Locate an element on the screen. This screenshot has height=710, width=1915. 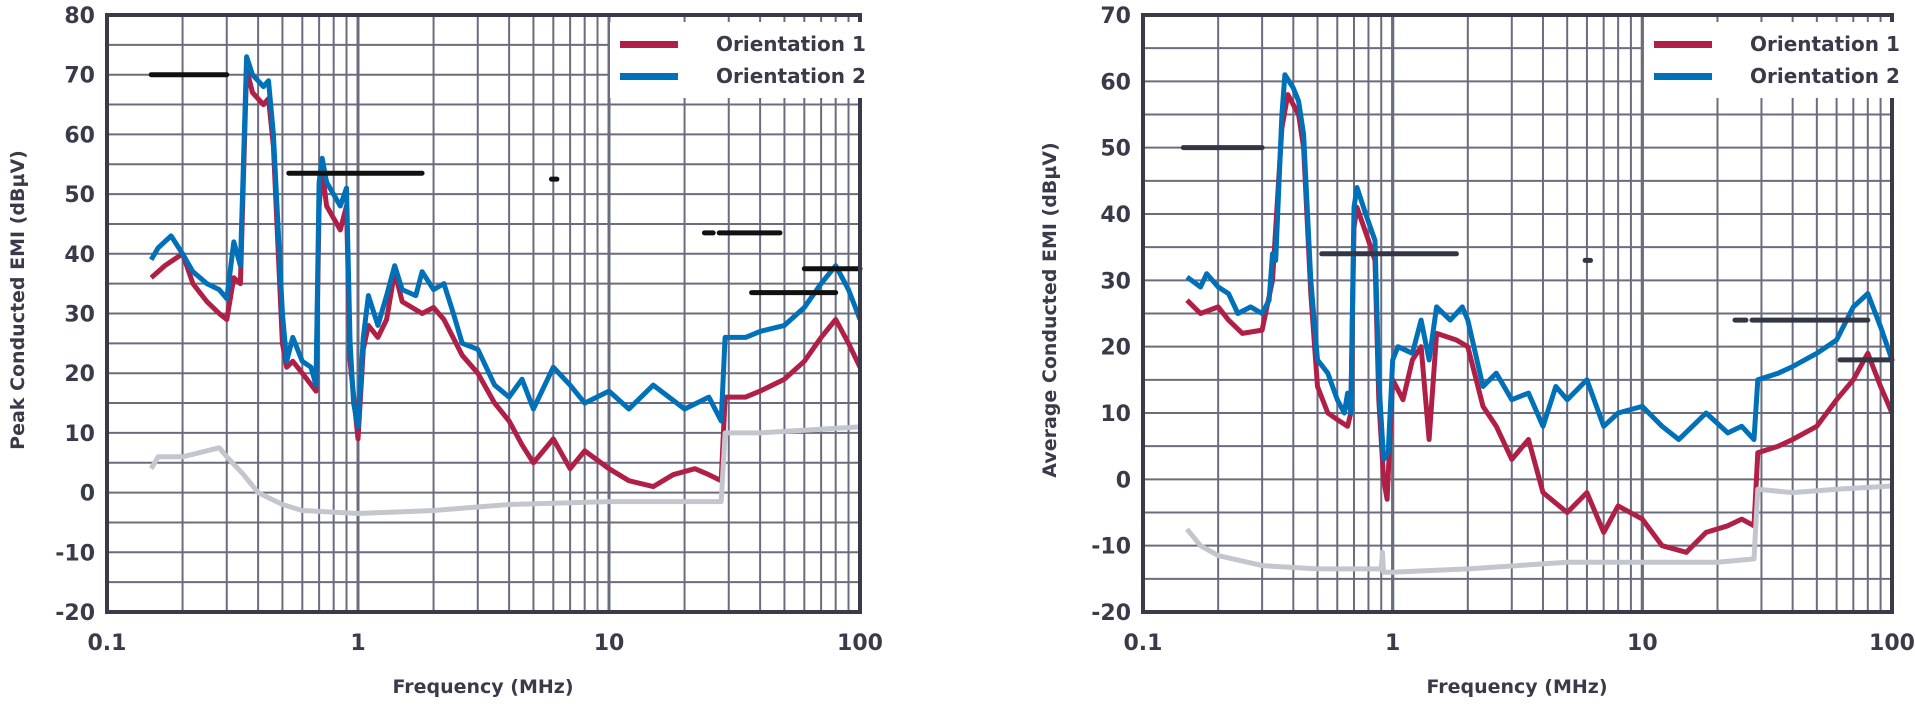
y-tick-label: 80 is located at coordinates (79, 16).